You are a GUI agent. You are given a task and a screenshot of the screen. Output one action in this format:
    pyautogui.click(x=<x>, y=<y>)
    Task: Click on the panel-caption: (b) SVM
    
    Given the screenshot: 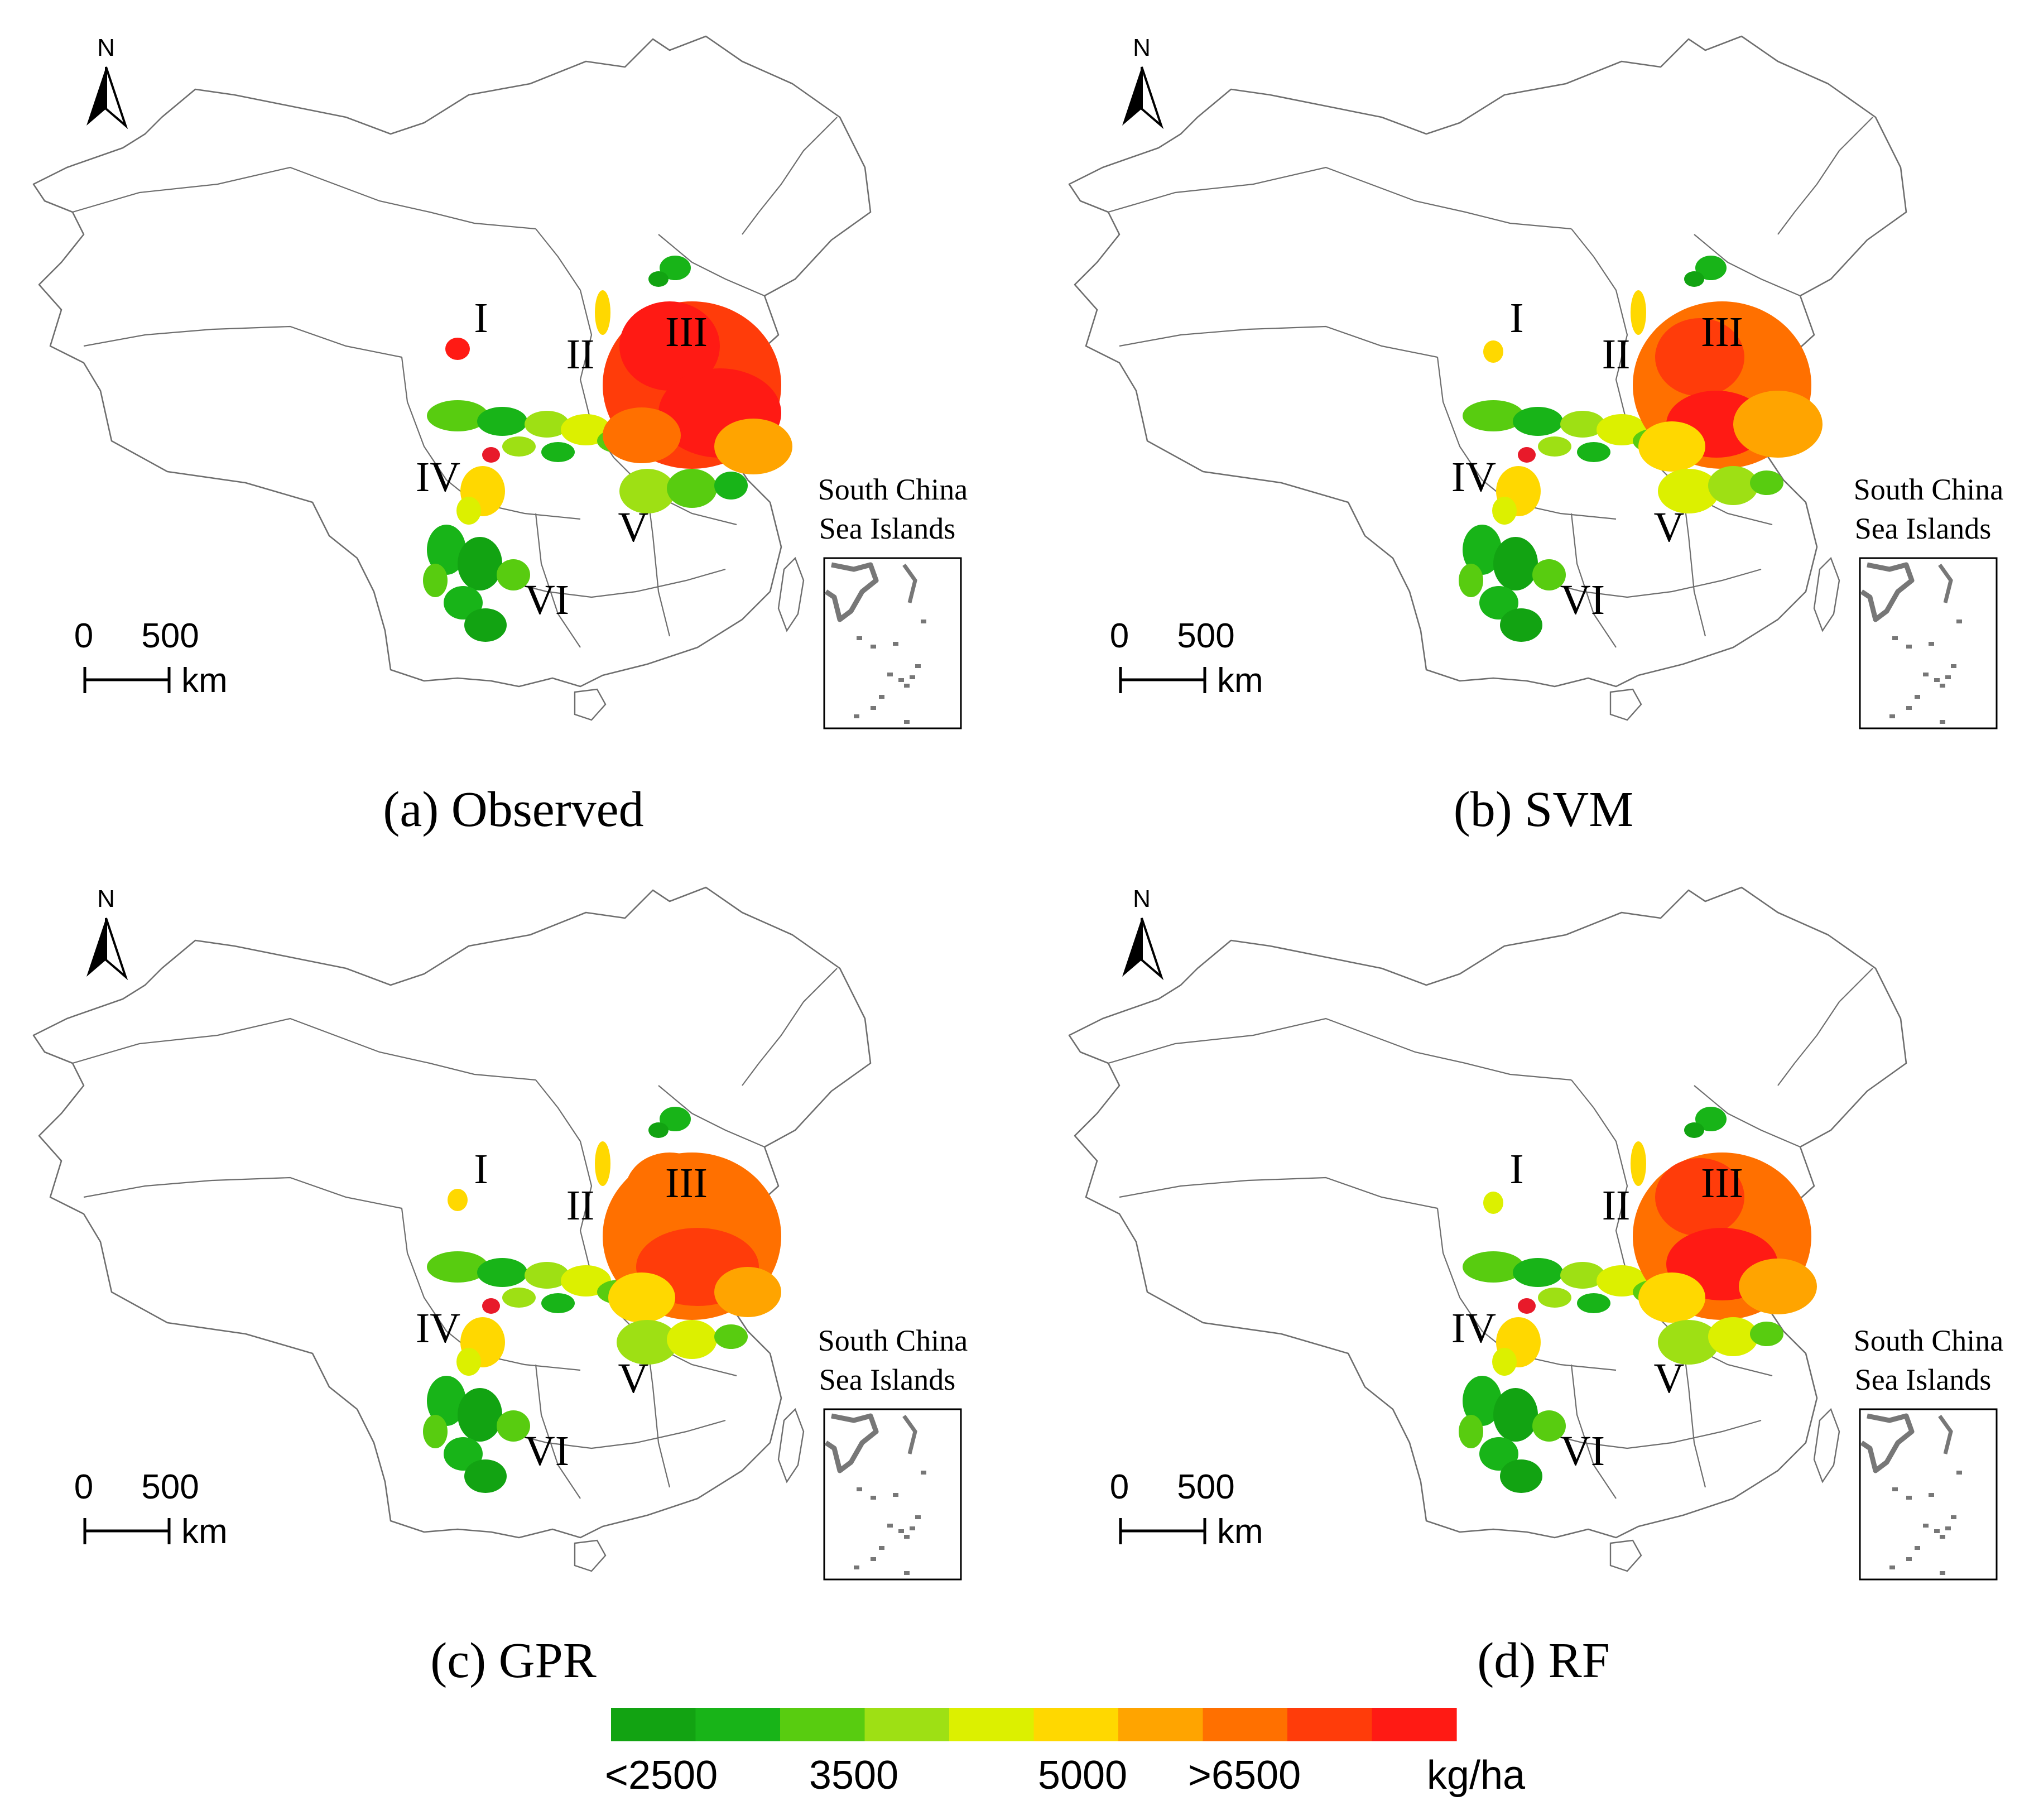 What is the action you would take?
    pyautogui.click(x=1544, y=809)
    